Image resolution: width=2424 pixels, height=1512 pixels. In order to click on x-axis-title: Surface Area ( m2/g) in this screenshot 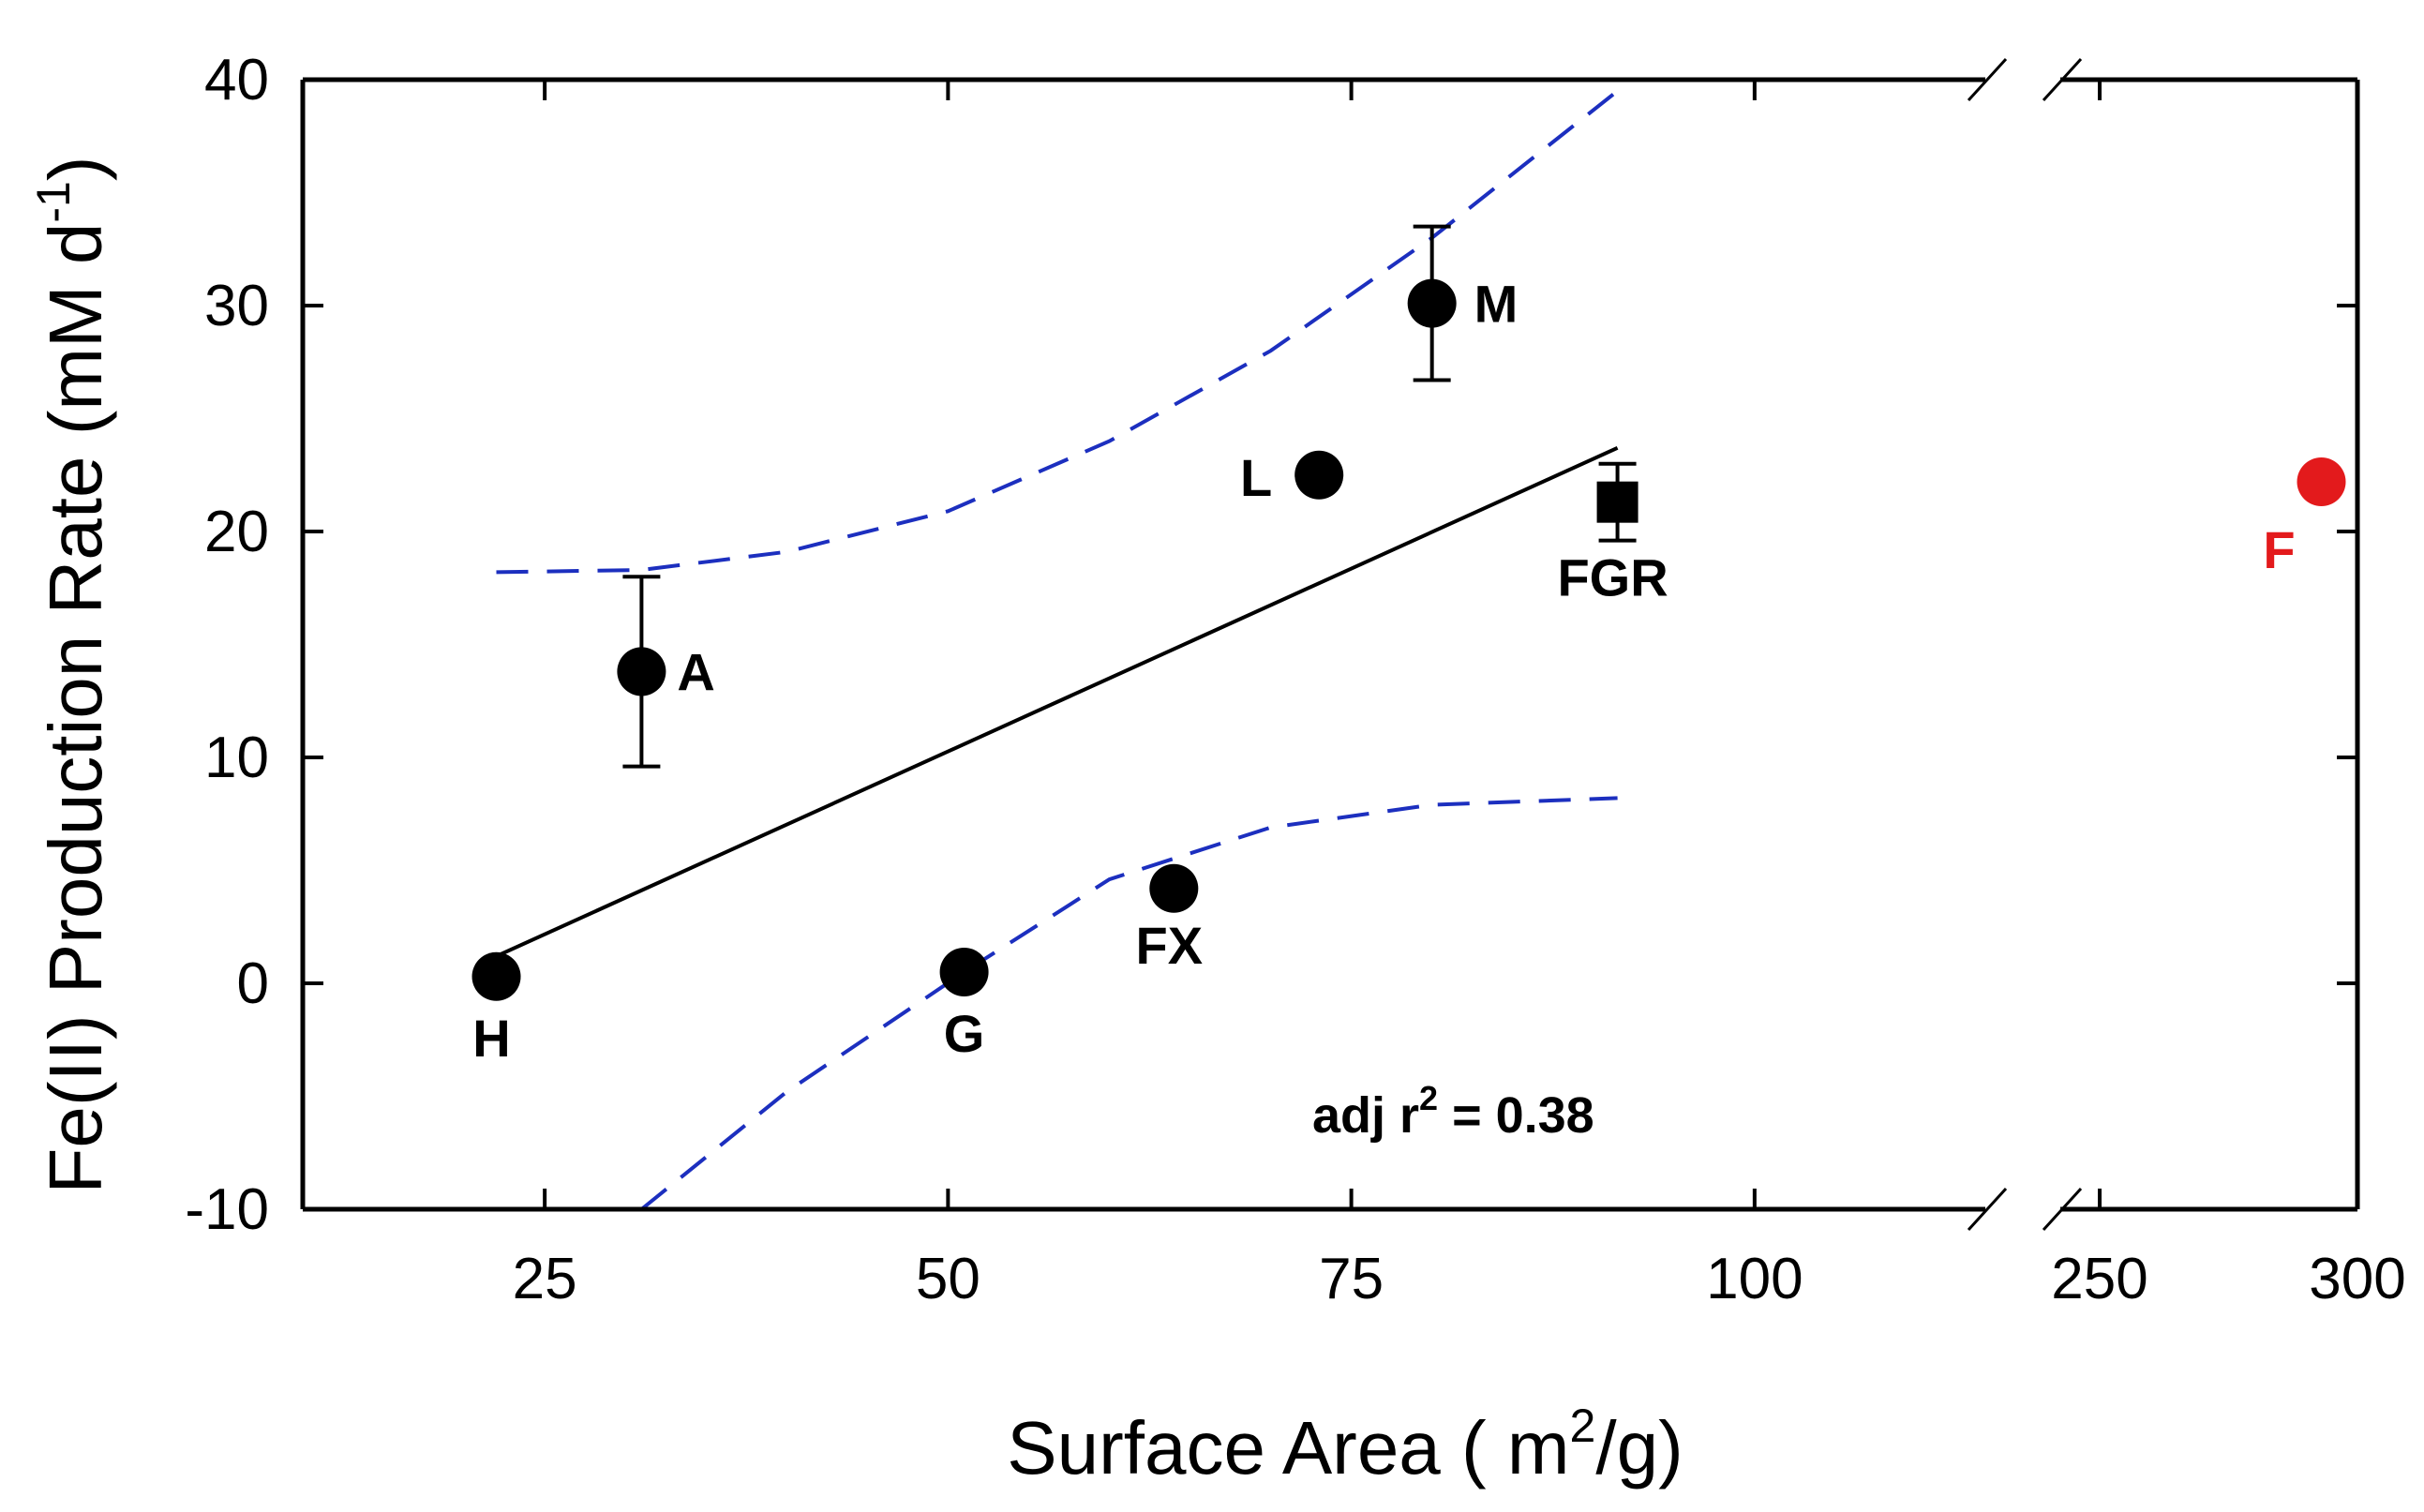, I will do `click(1345, 1445)`.